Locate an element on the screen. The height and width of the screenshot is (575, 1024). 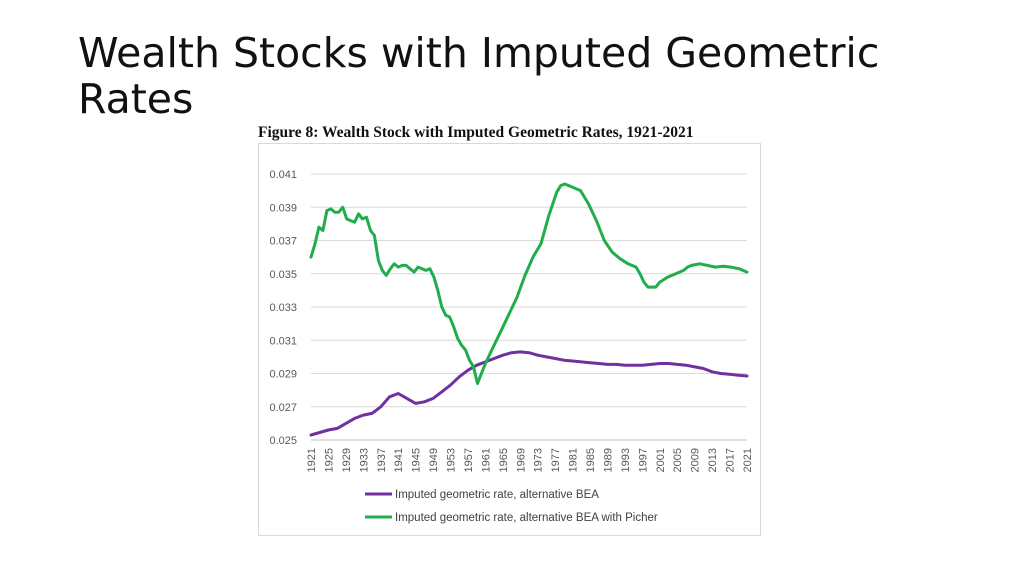
x-tick-label: 2017 is located at coordinates (731, 460).